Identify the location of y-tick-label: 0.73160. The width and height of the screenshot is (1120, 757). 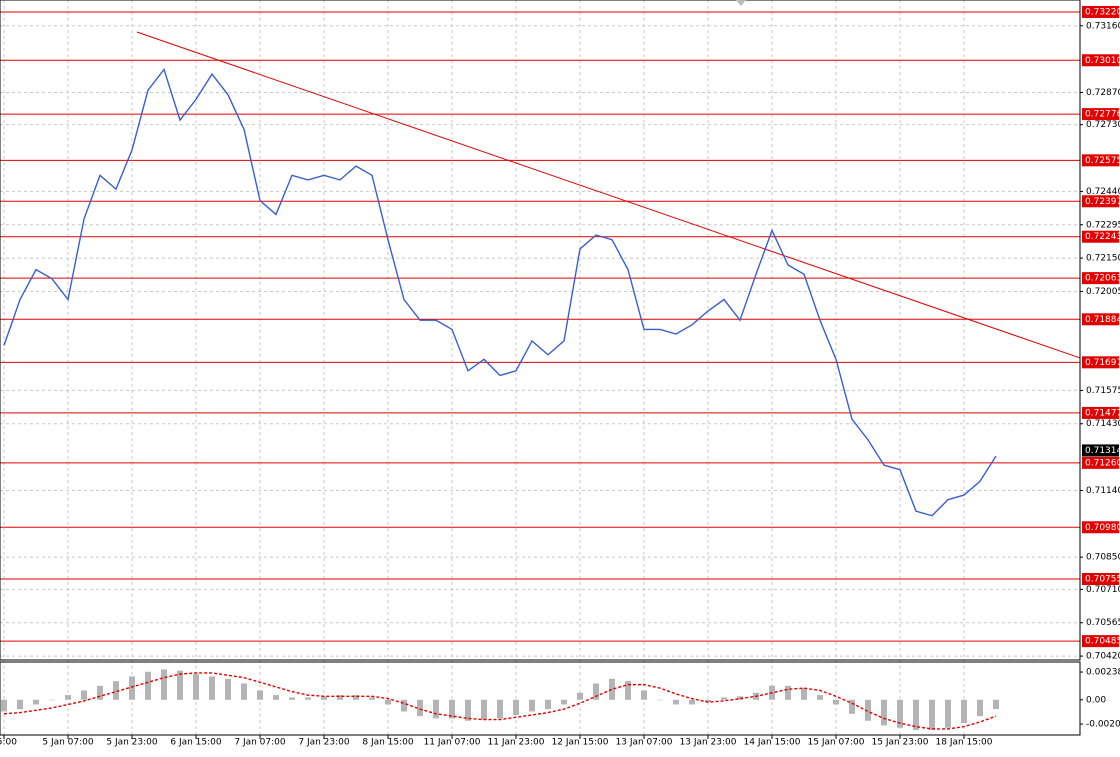
(1103, 26).